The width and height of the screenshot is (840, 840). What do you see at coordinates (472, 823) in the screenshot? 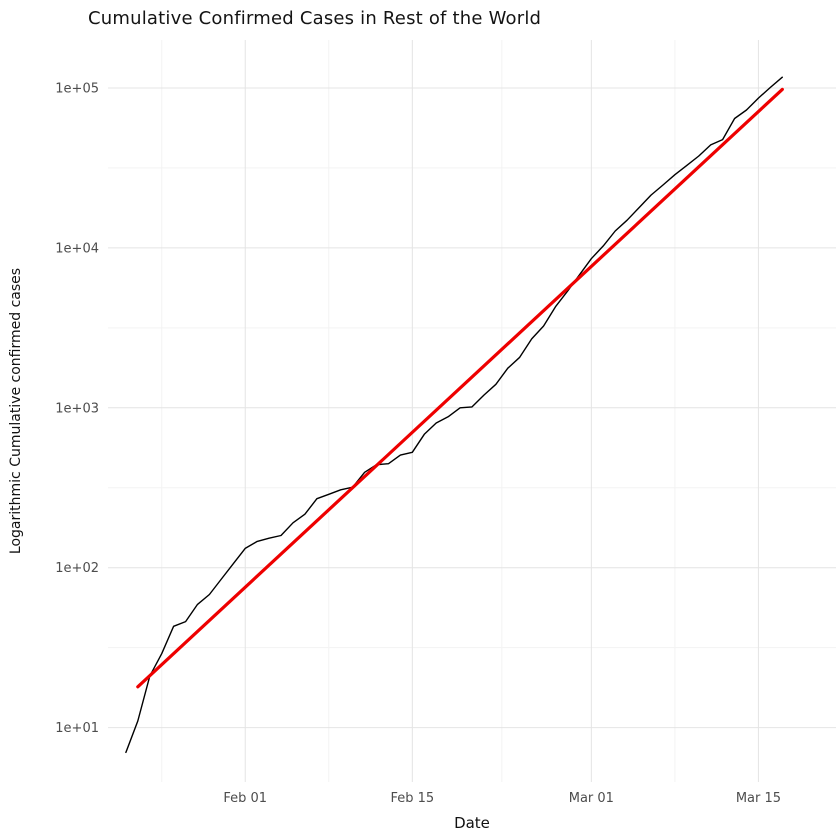
I see `x-axis-label: Date` at bounding box center [472, 823].